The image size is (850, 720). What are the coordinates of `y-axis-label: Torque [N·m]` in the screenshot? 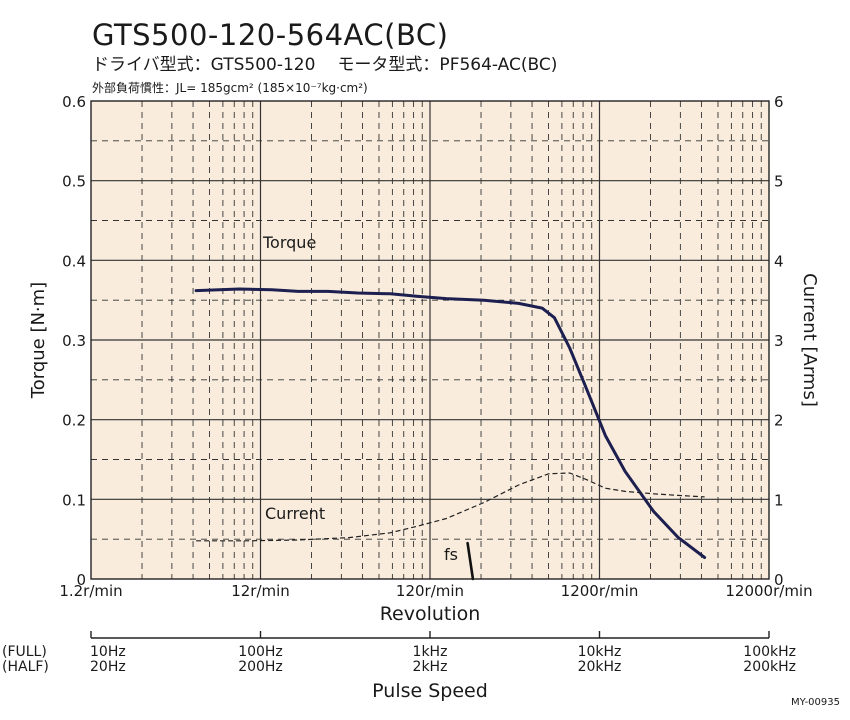 It's located at (38, 340).